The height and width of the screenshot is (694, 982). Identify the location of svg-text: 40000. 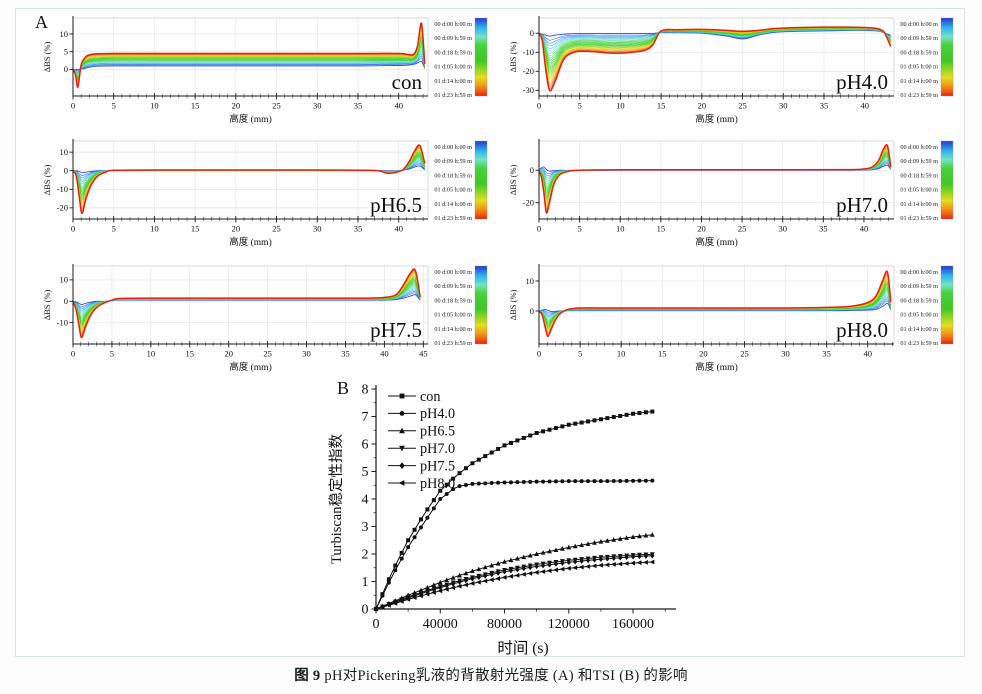
(440, 624).